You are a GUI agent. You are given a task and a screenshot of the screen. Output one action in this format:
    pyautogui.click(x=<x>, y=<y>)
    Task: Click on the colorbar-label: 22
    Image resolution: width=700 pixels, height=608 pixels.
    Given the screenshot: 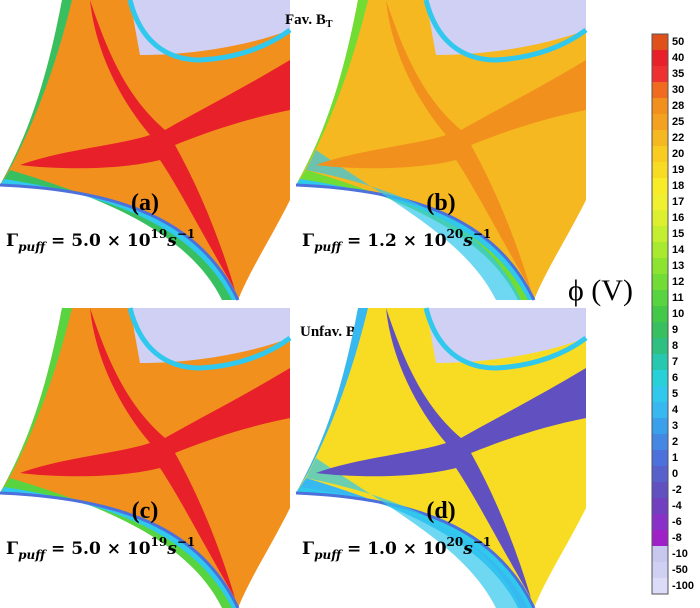 What is the action you would take?
    pyautogui.click(x=678, y=138)
    